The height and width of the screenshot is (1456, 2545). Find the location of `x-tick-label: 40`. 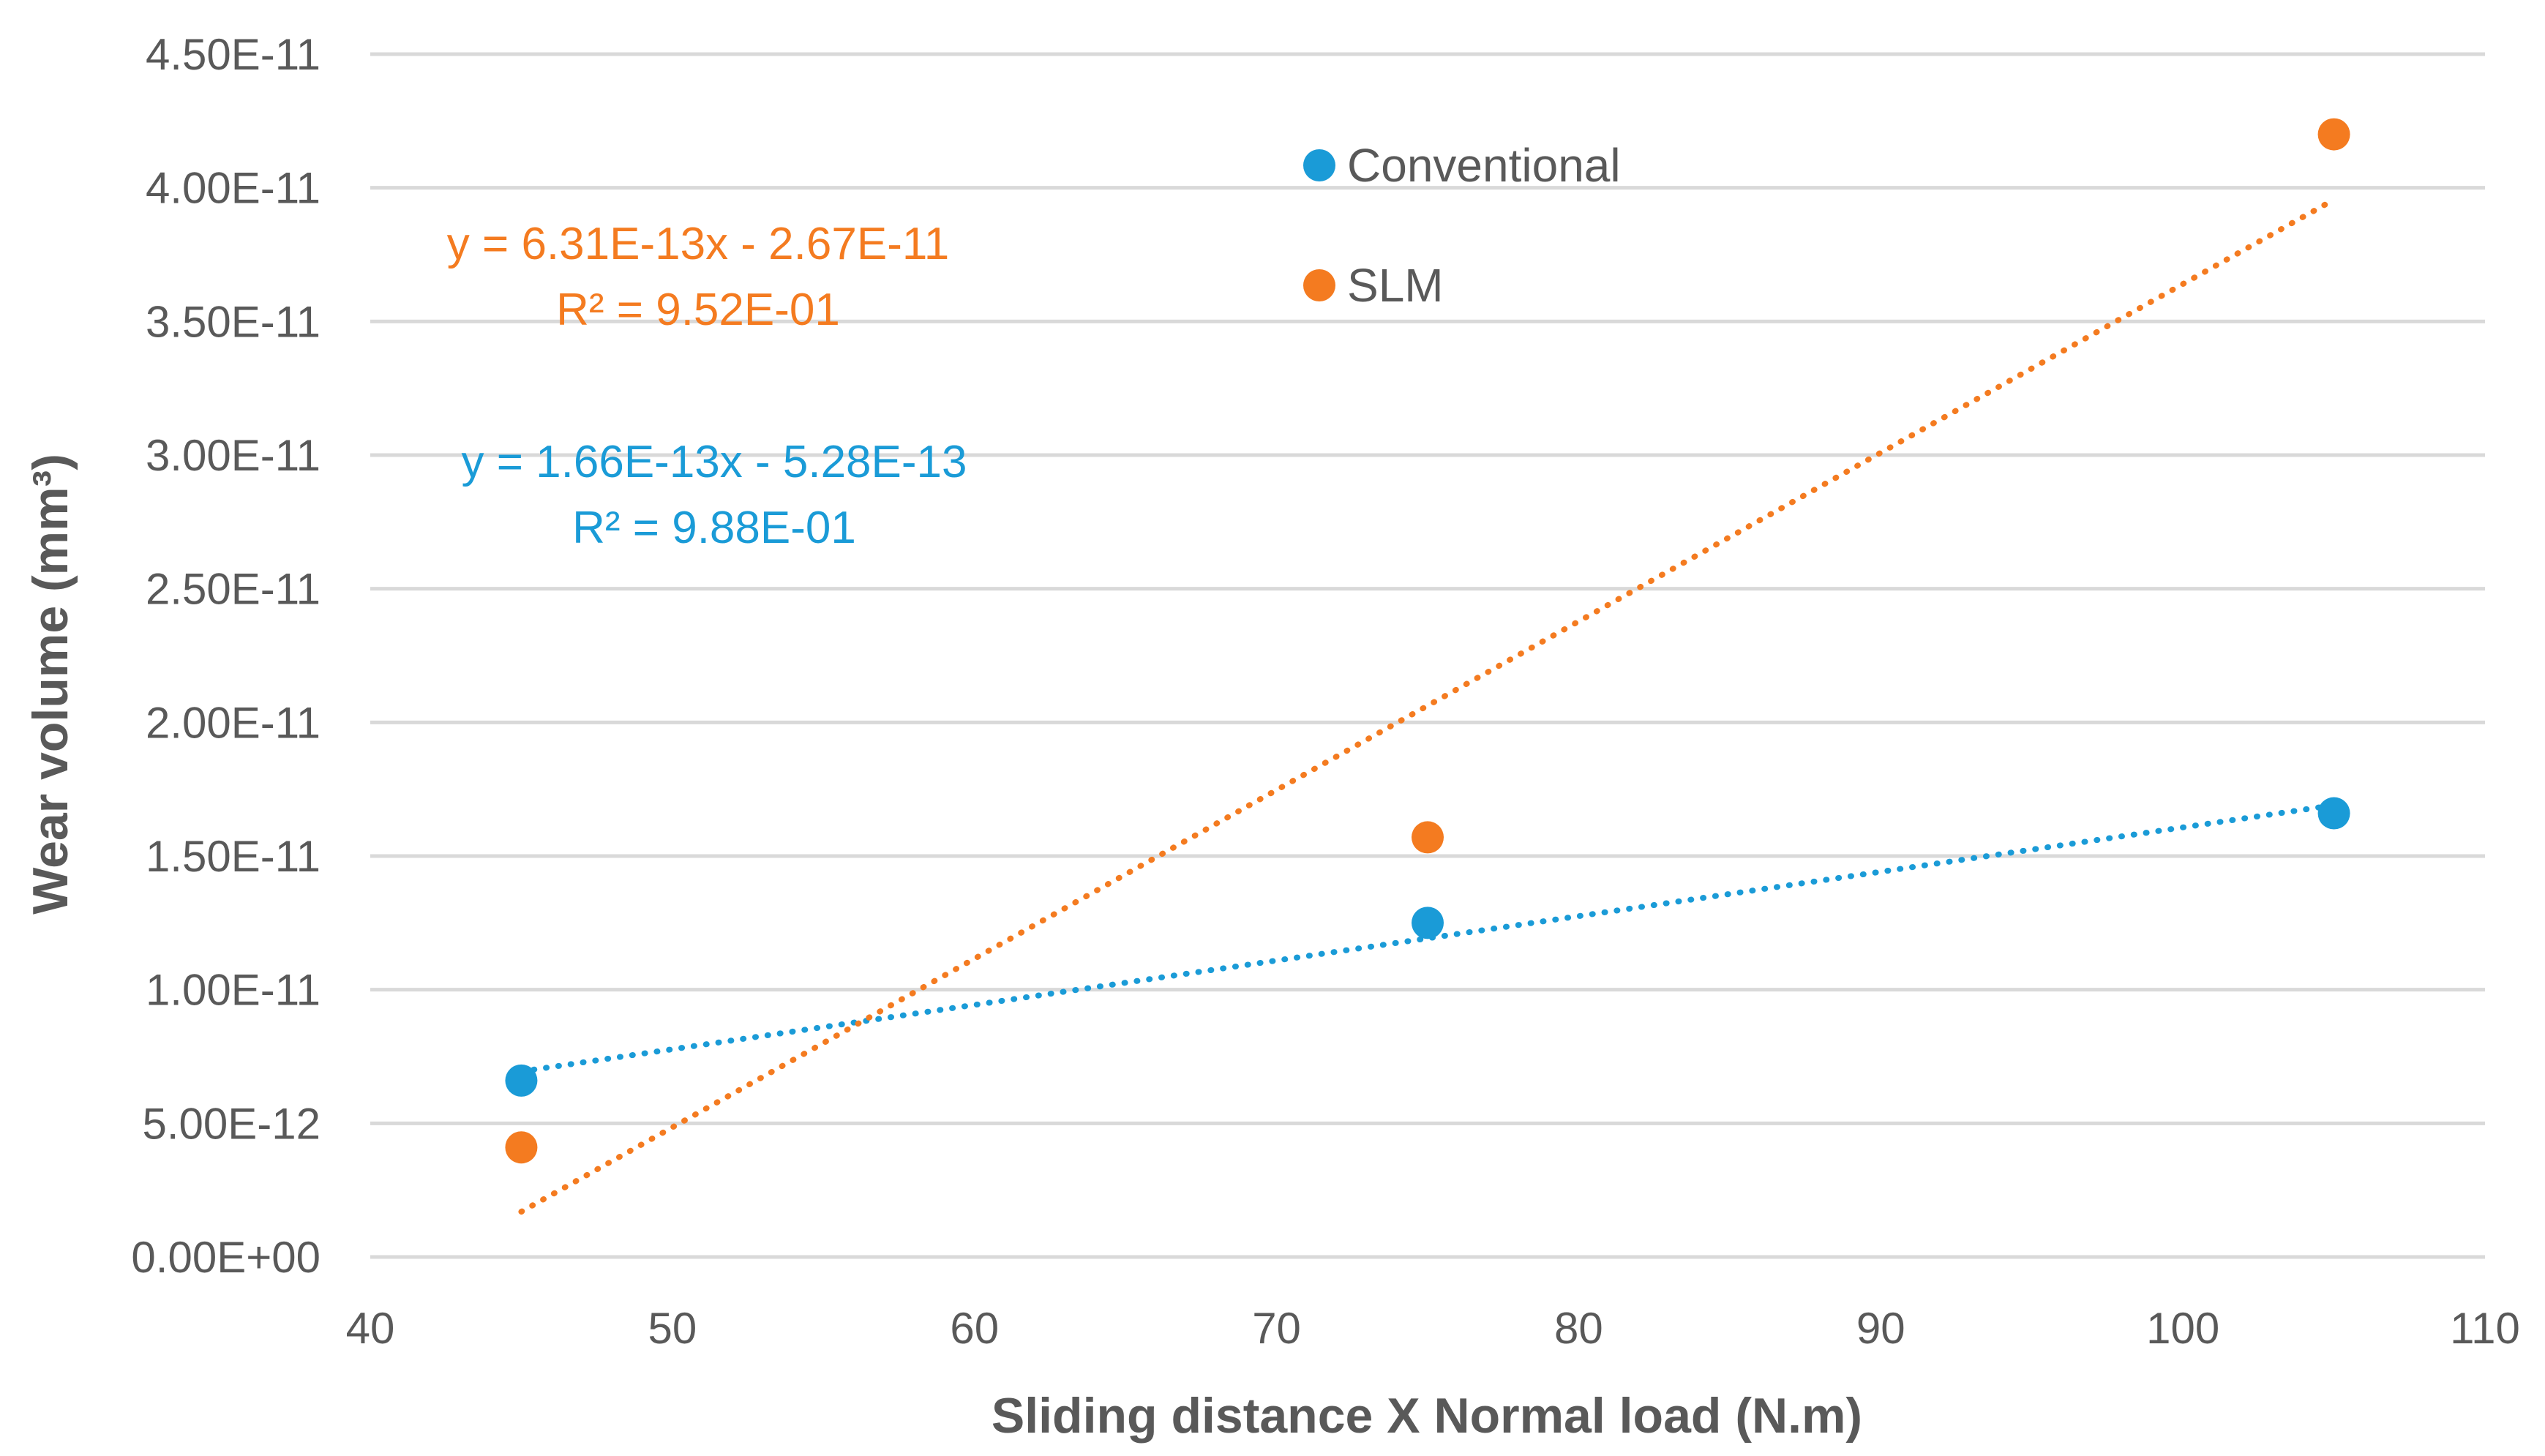

x-tick-label: 40 is located at coordinates (371, 1328).